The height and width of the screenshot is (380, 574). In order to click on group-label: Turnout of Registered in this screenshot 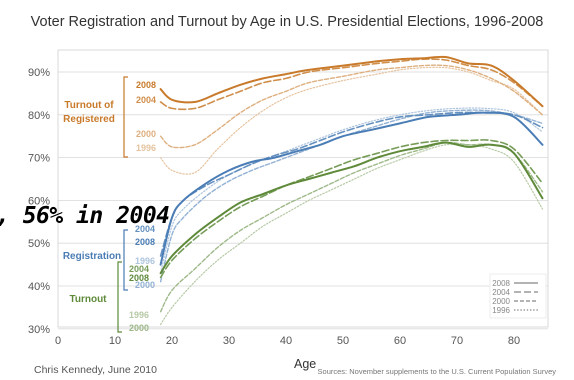, I will do `click(89, 112)`.